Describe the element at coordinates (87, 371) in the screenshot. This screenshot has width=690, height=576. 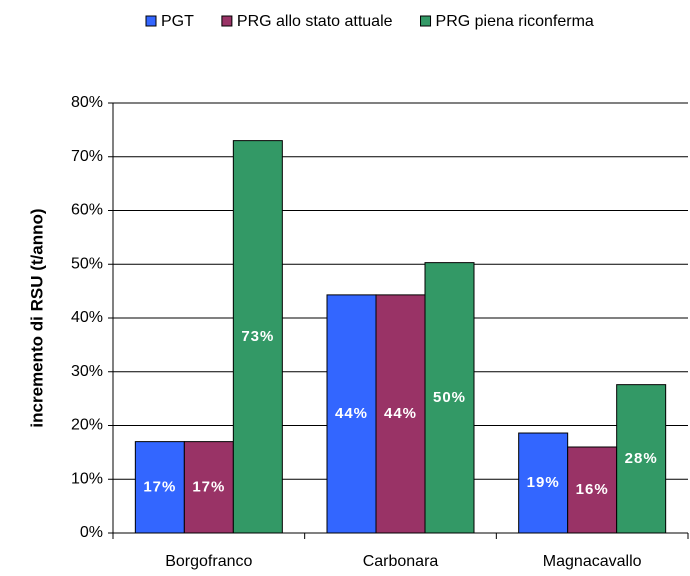
I see `y-tick-label: 30%` at that location.